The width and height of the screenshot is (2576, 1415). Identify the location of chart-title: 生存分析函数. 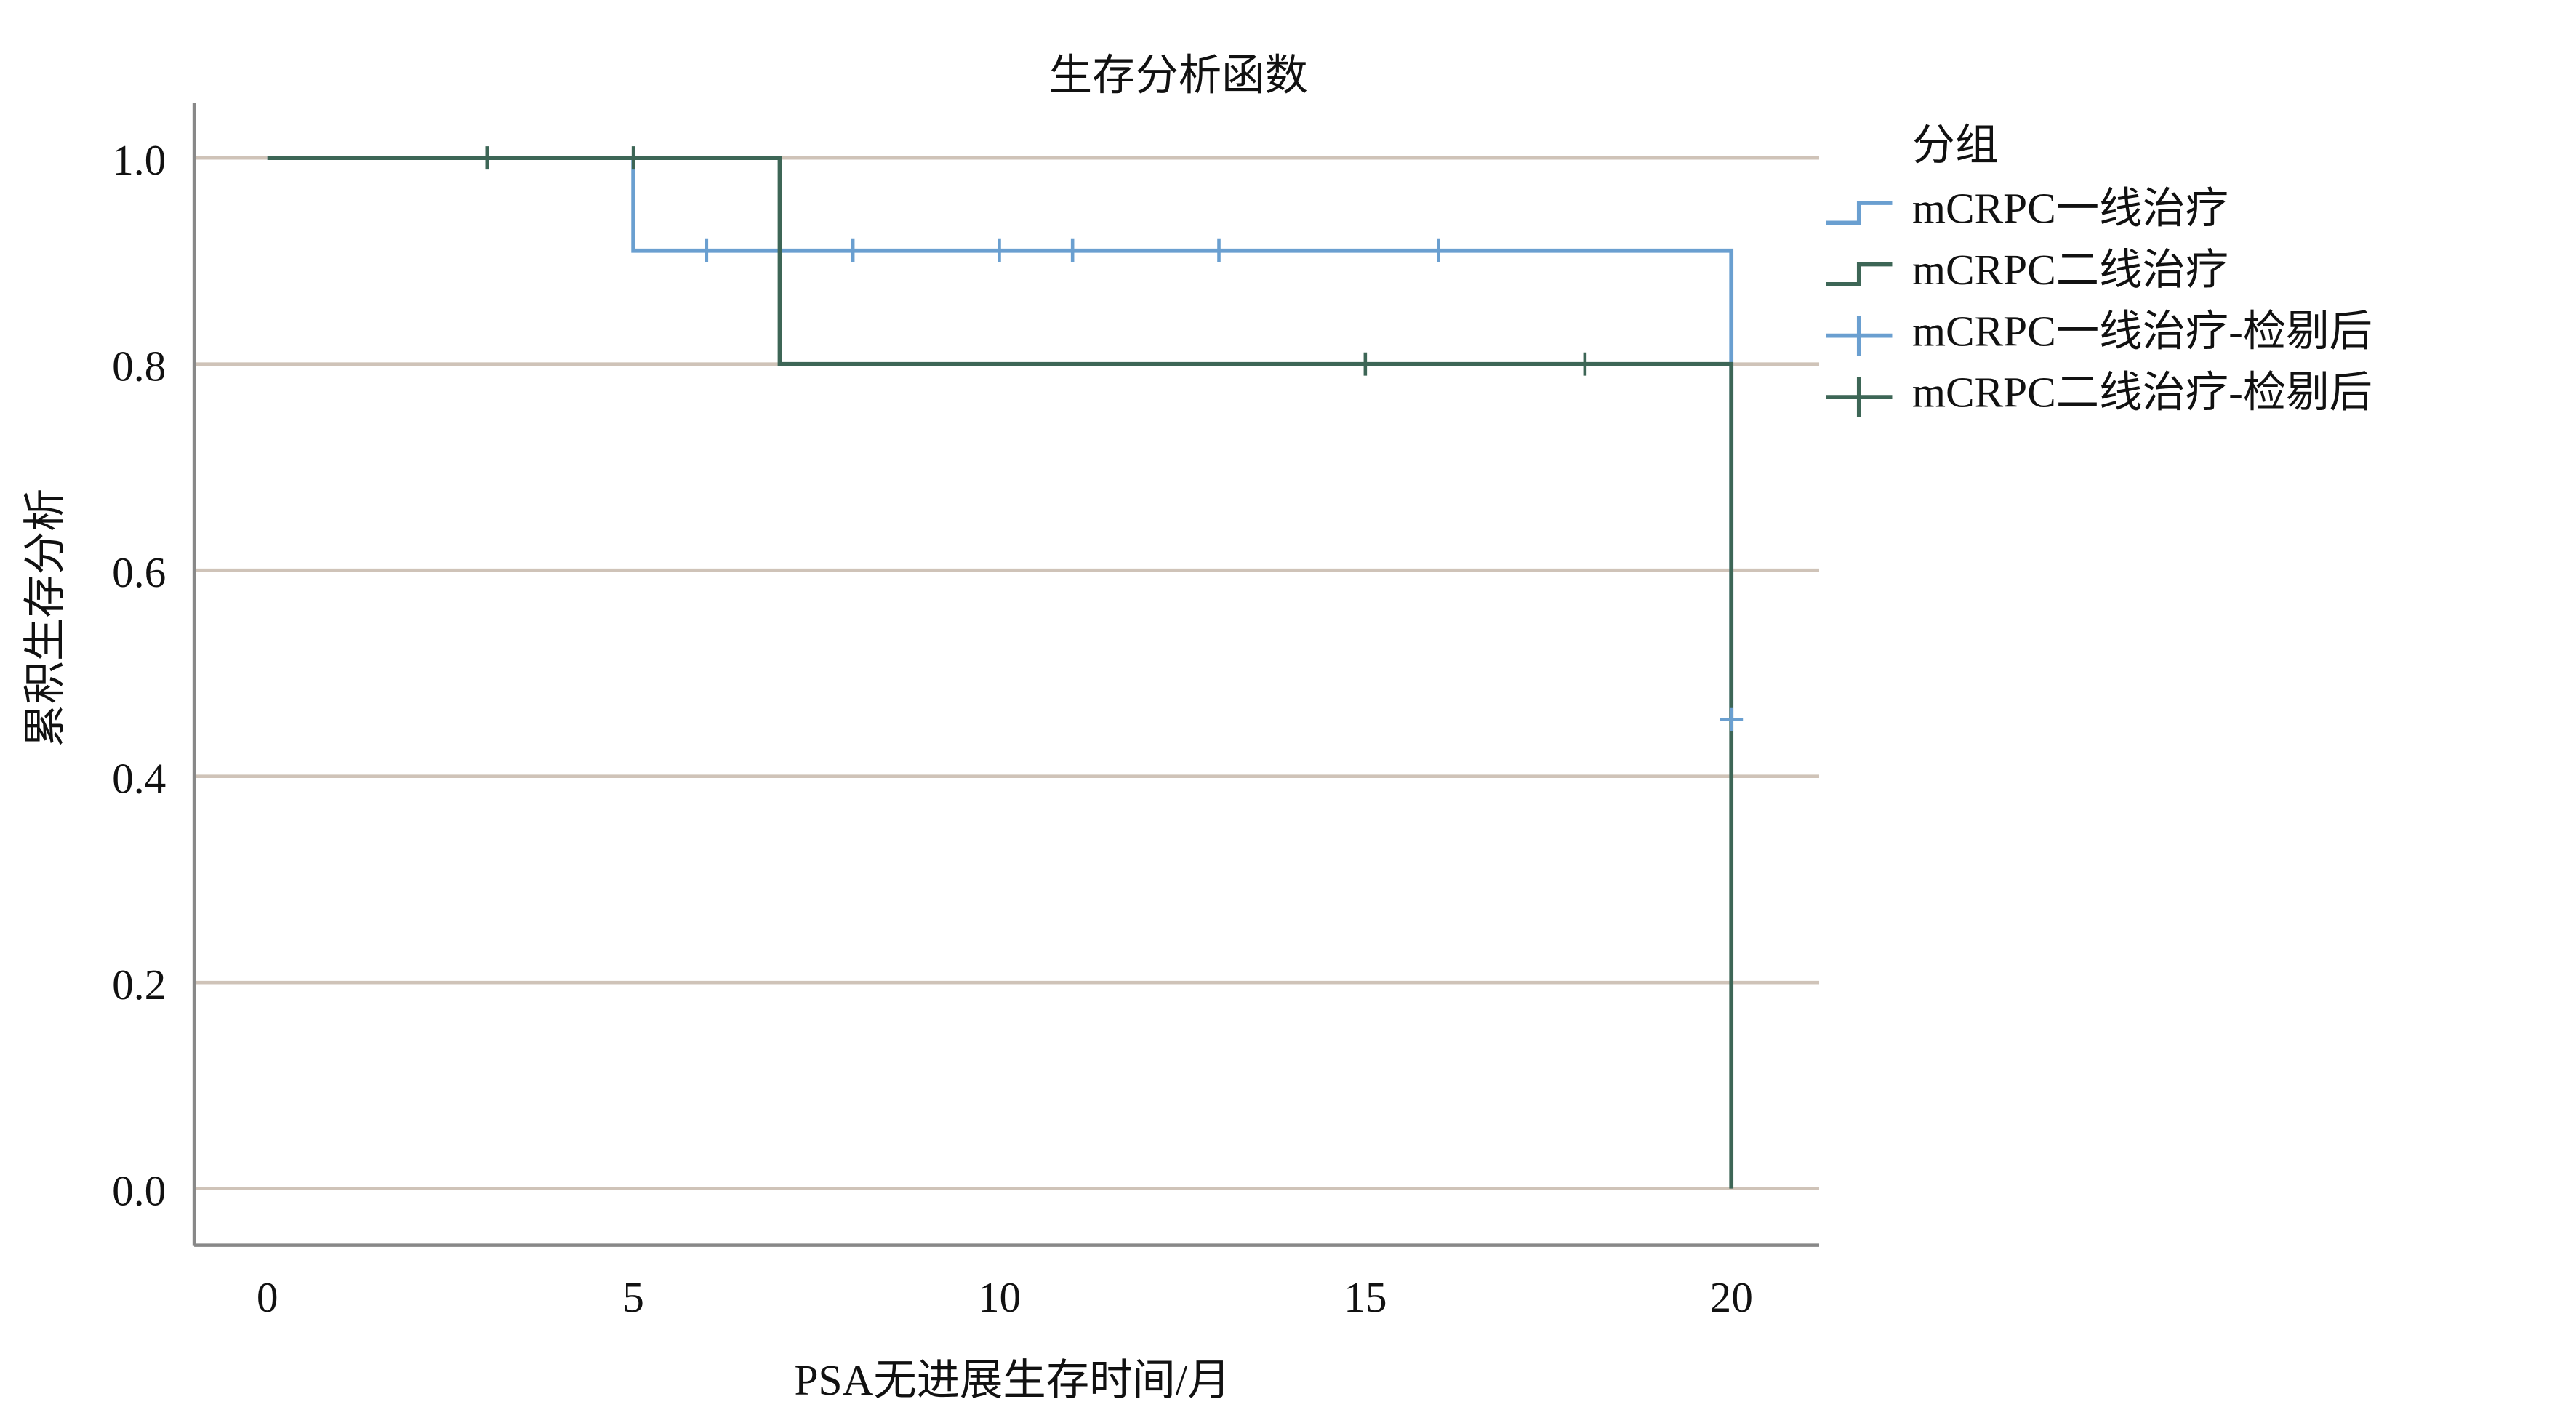
(1178, 76).